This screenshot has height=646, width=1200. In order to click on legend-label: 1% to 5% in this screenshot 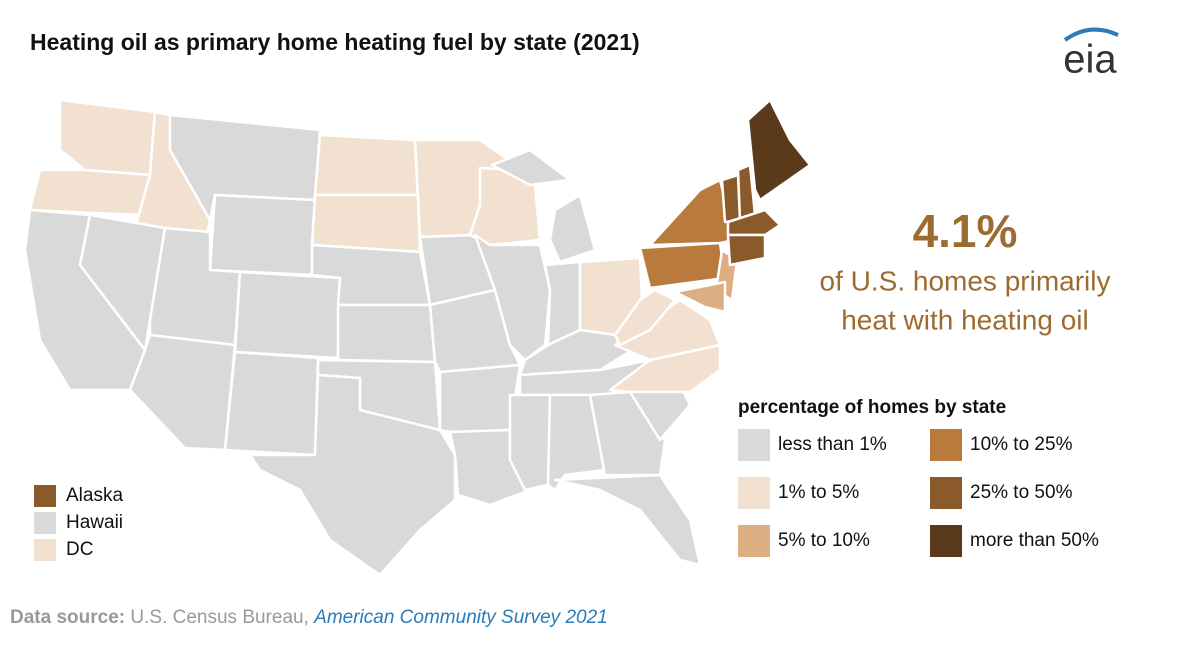, I will do `click(818, 492)`.